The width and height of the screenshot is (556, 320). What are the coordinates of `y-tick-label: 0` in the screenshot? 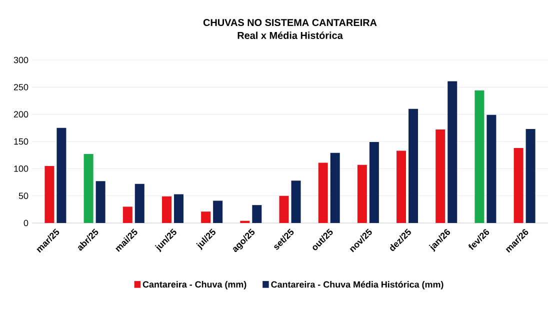 It's located at (26, 223).